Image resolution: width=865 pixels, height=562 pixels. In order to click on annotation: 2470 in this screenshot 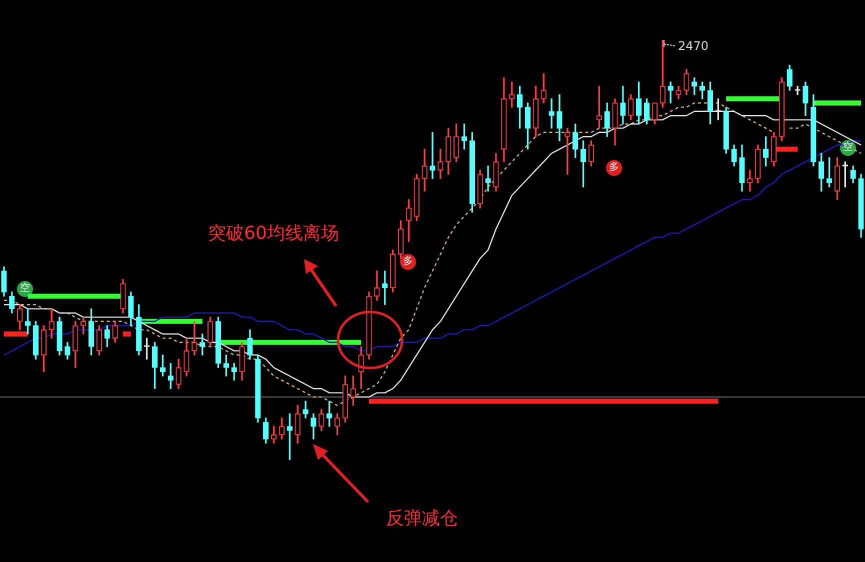, I will do `click(693, 46)`.